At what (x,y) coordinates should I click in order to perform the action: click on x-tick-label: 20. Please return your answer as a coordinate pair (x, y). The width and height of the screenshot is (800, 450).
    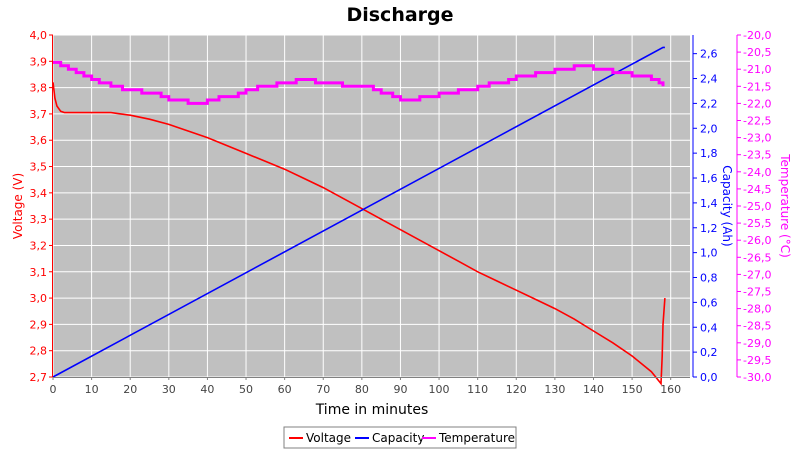
    Looking at the image, I should click on (130, 389).